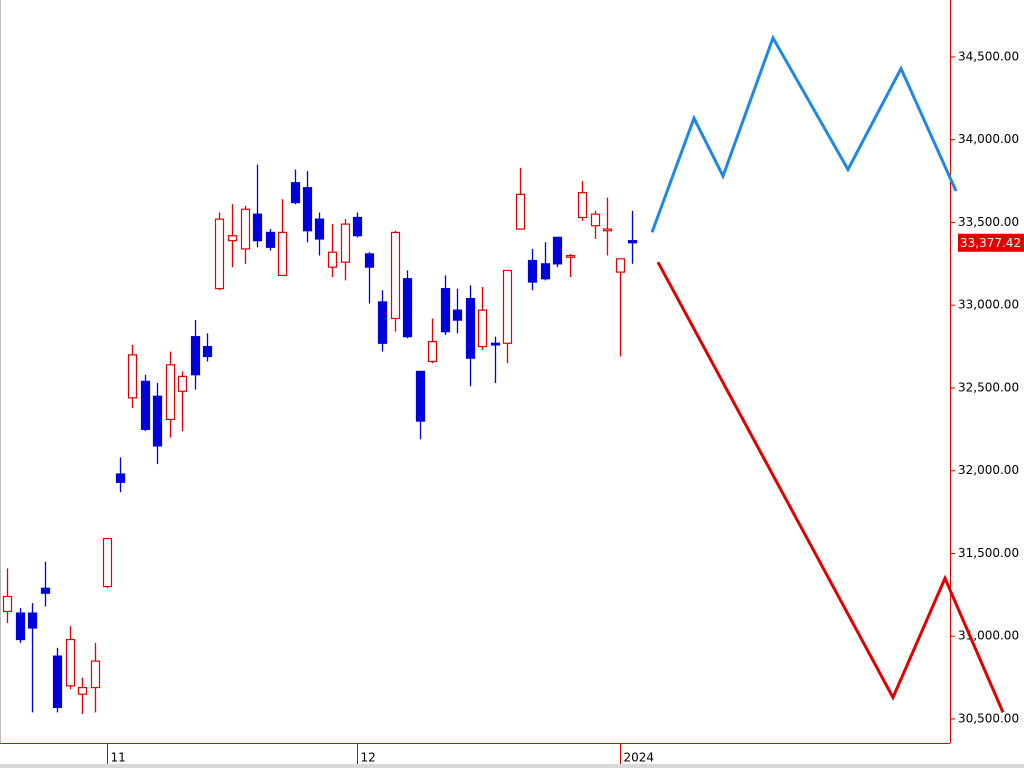 Image resolution: width=1024 pixels, height=768 pixels. I want to click on y-tick-label: 33,500.00, so click(988, 222).